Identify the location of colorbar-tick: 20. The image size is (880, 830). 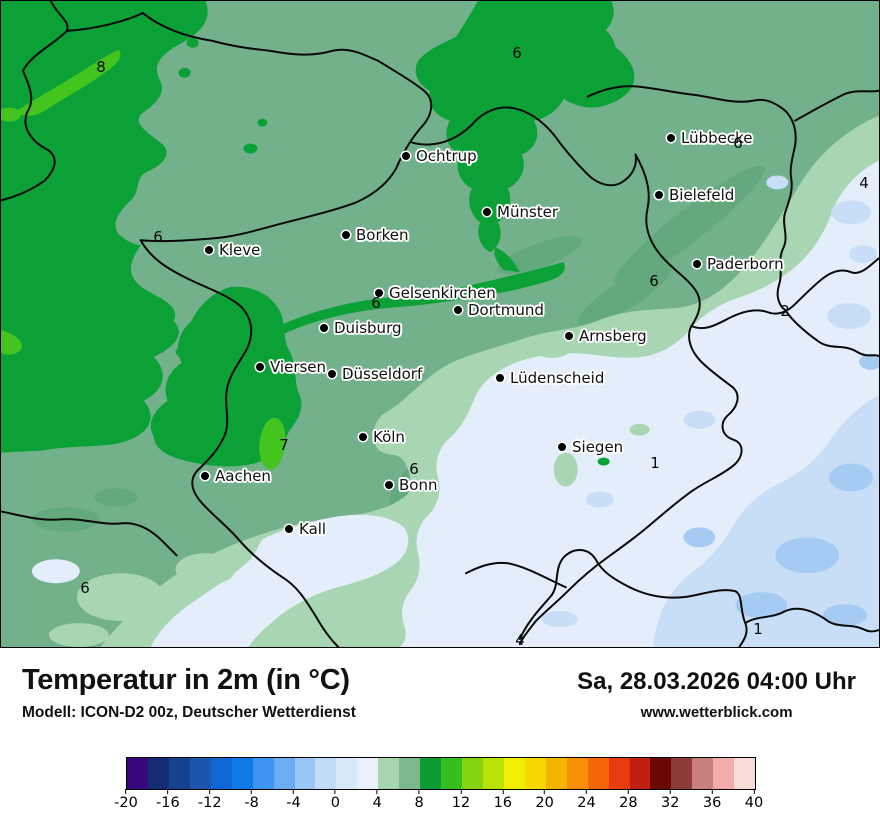
(544, 800).